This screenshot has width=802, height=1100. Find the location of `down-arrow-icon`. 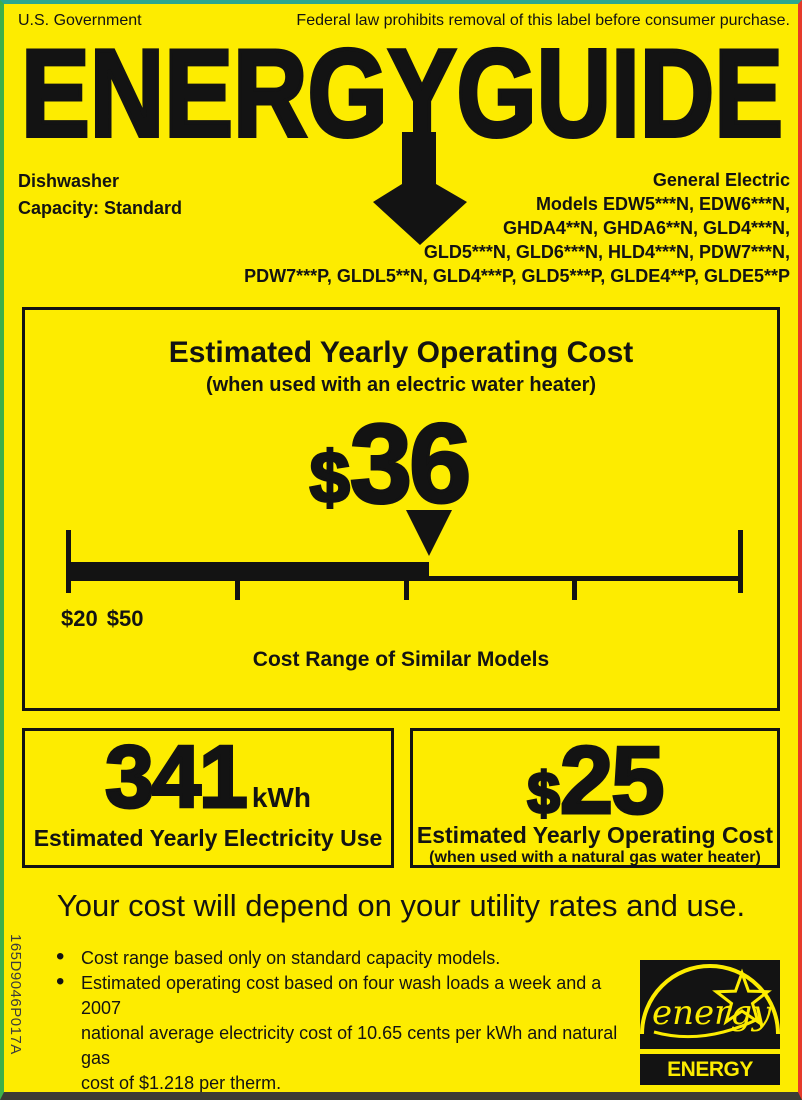

down-arrow-icon is located at coordinates (420, 188).